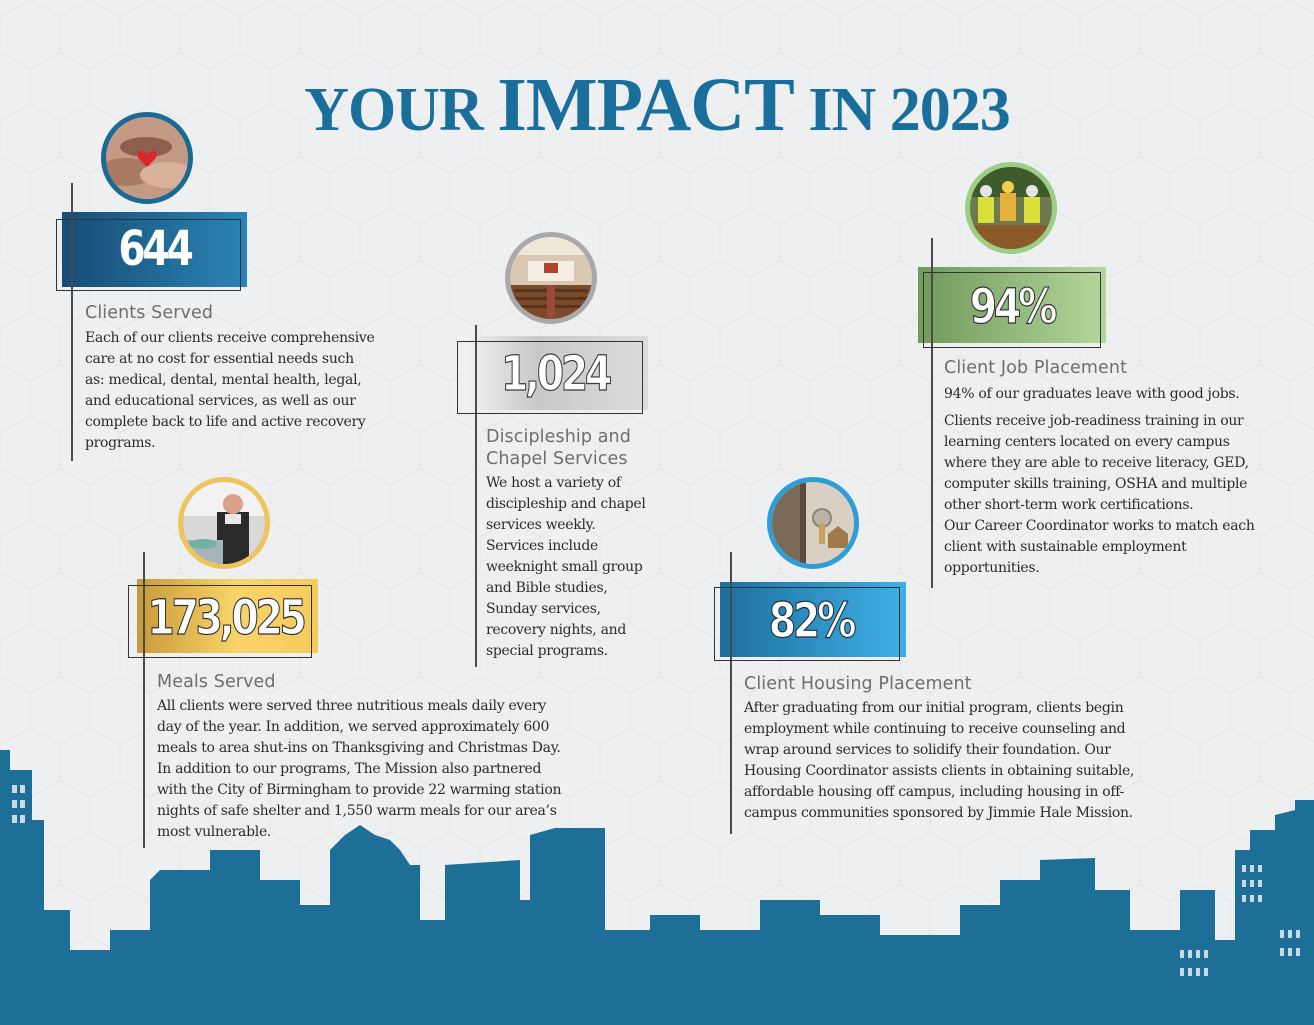  I want to click on chapel-number-fill, so click(556, 373).